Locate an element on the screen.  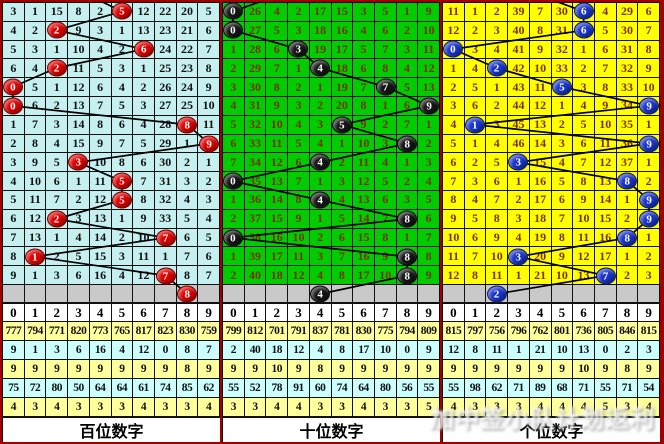
stats-row: 815 797 756 796 762 801 736 805 846 815 is located at coordinates (551, 331).